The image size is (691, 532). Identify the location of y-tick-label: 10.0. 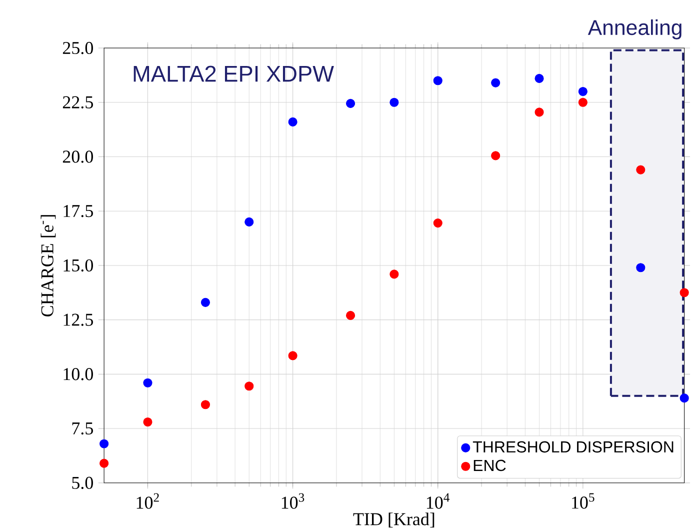
(78, 374).